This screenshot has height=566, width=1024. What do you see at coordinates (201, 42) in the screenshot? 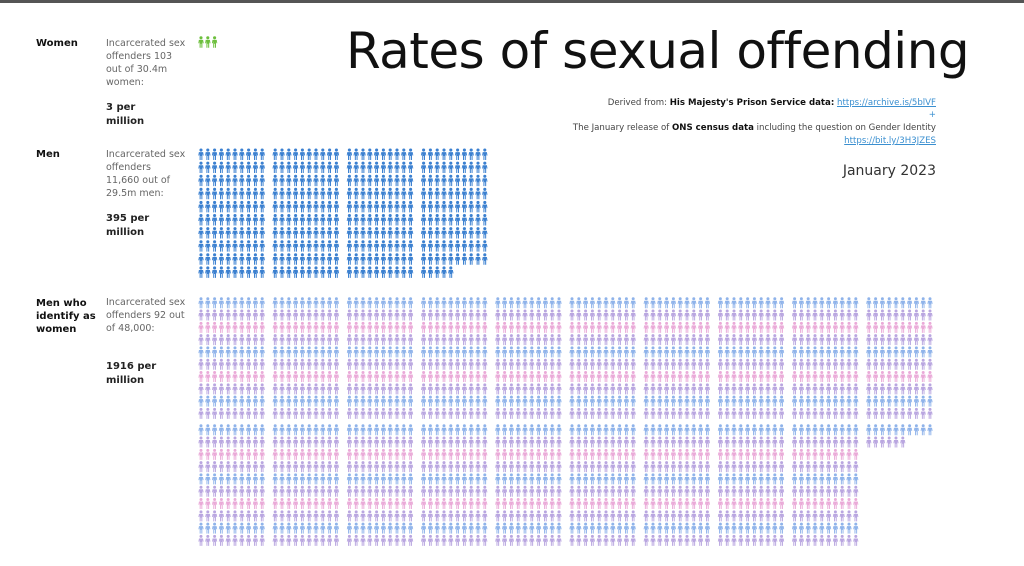
I see `person-icon-women` at bounding box center [201, 42].